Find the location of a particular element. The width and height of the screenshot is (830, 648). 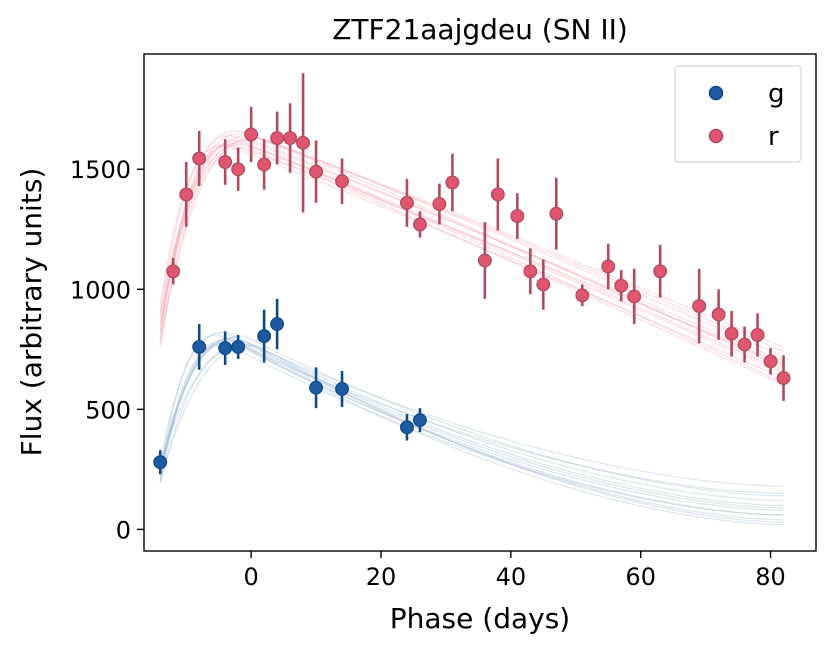

y-tick-label-1500: 1500 is located at coordinates (100, 170).